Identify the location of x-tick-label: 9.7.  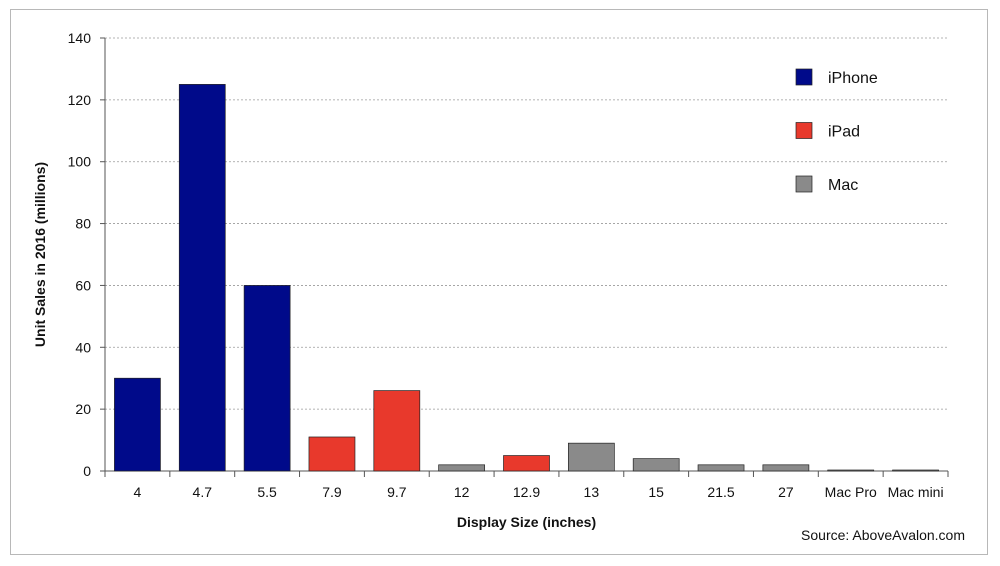
(397, 492).